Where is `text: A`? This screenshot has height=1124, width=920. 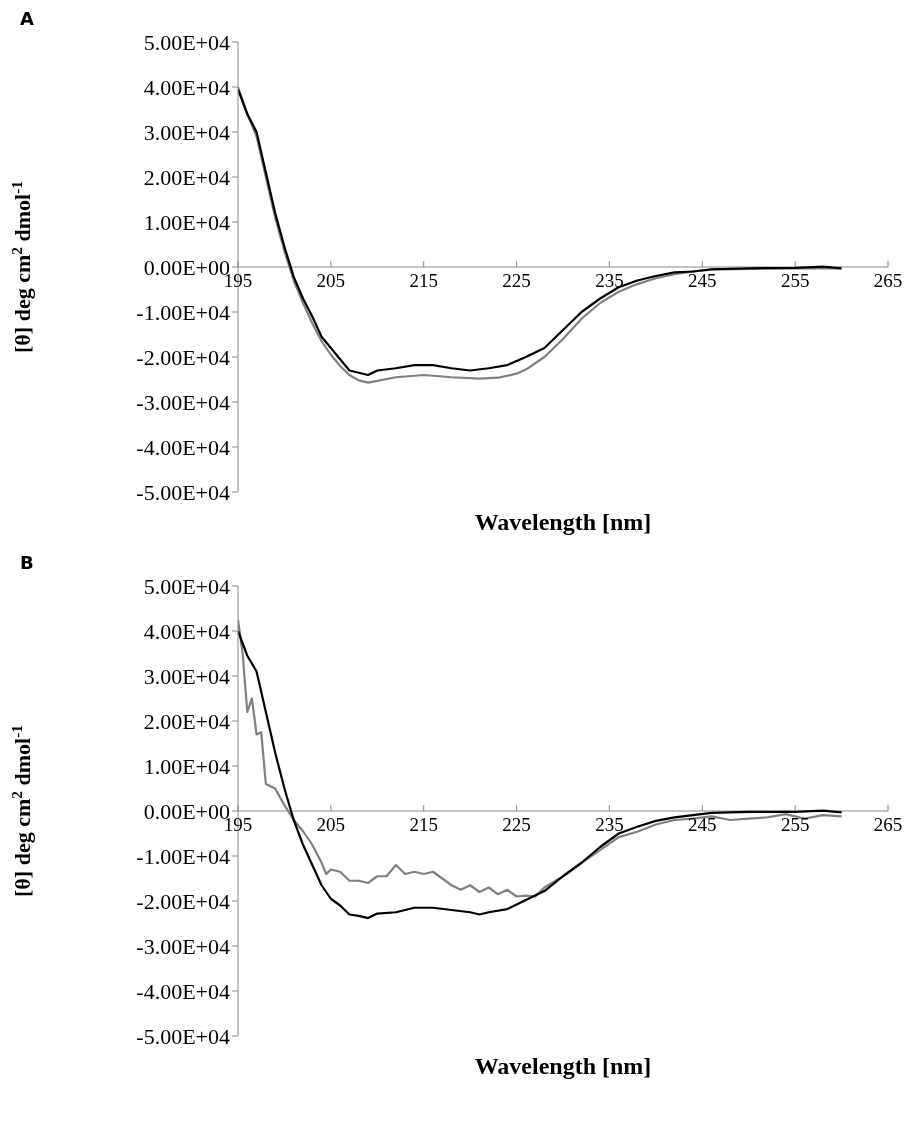
text: A is located at coordinates (27, 18).